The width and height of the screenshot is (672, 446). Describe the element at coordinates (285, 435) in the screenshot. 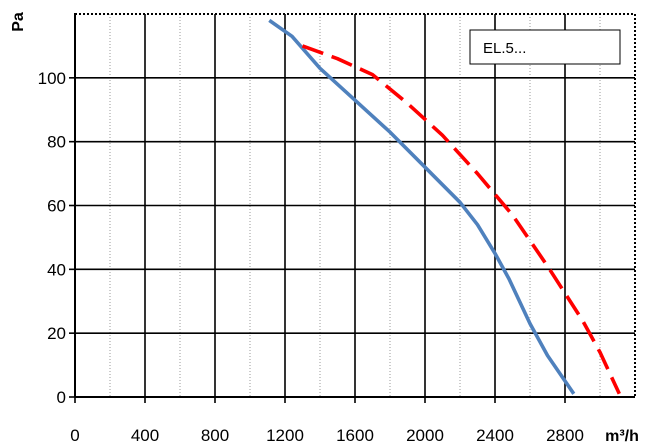

I see `x-tick-label: 1200` at that location.